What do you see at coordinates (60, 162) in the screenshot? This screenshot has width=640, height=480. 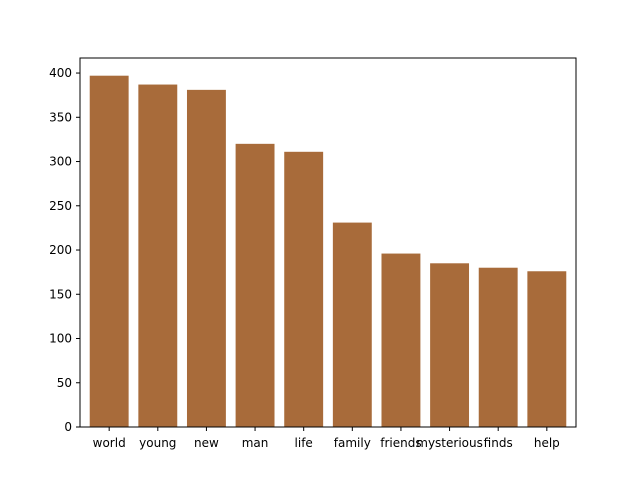 I see `y-tick-label: 300` at bounding box center [60, 162].